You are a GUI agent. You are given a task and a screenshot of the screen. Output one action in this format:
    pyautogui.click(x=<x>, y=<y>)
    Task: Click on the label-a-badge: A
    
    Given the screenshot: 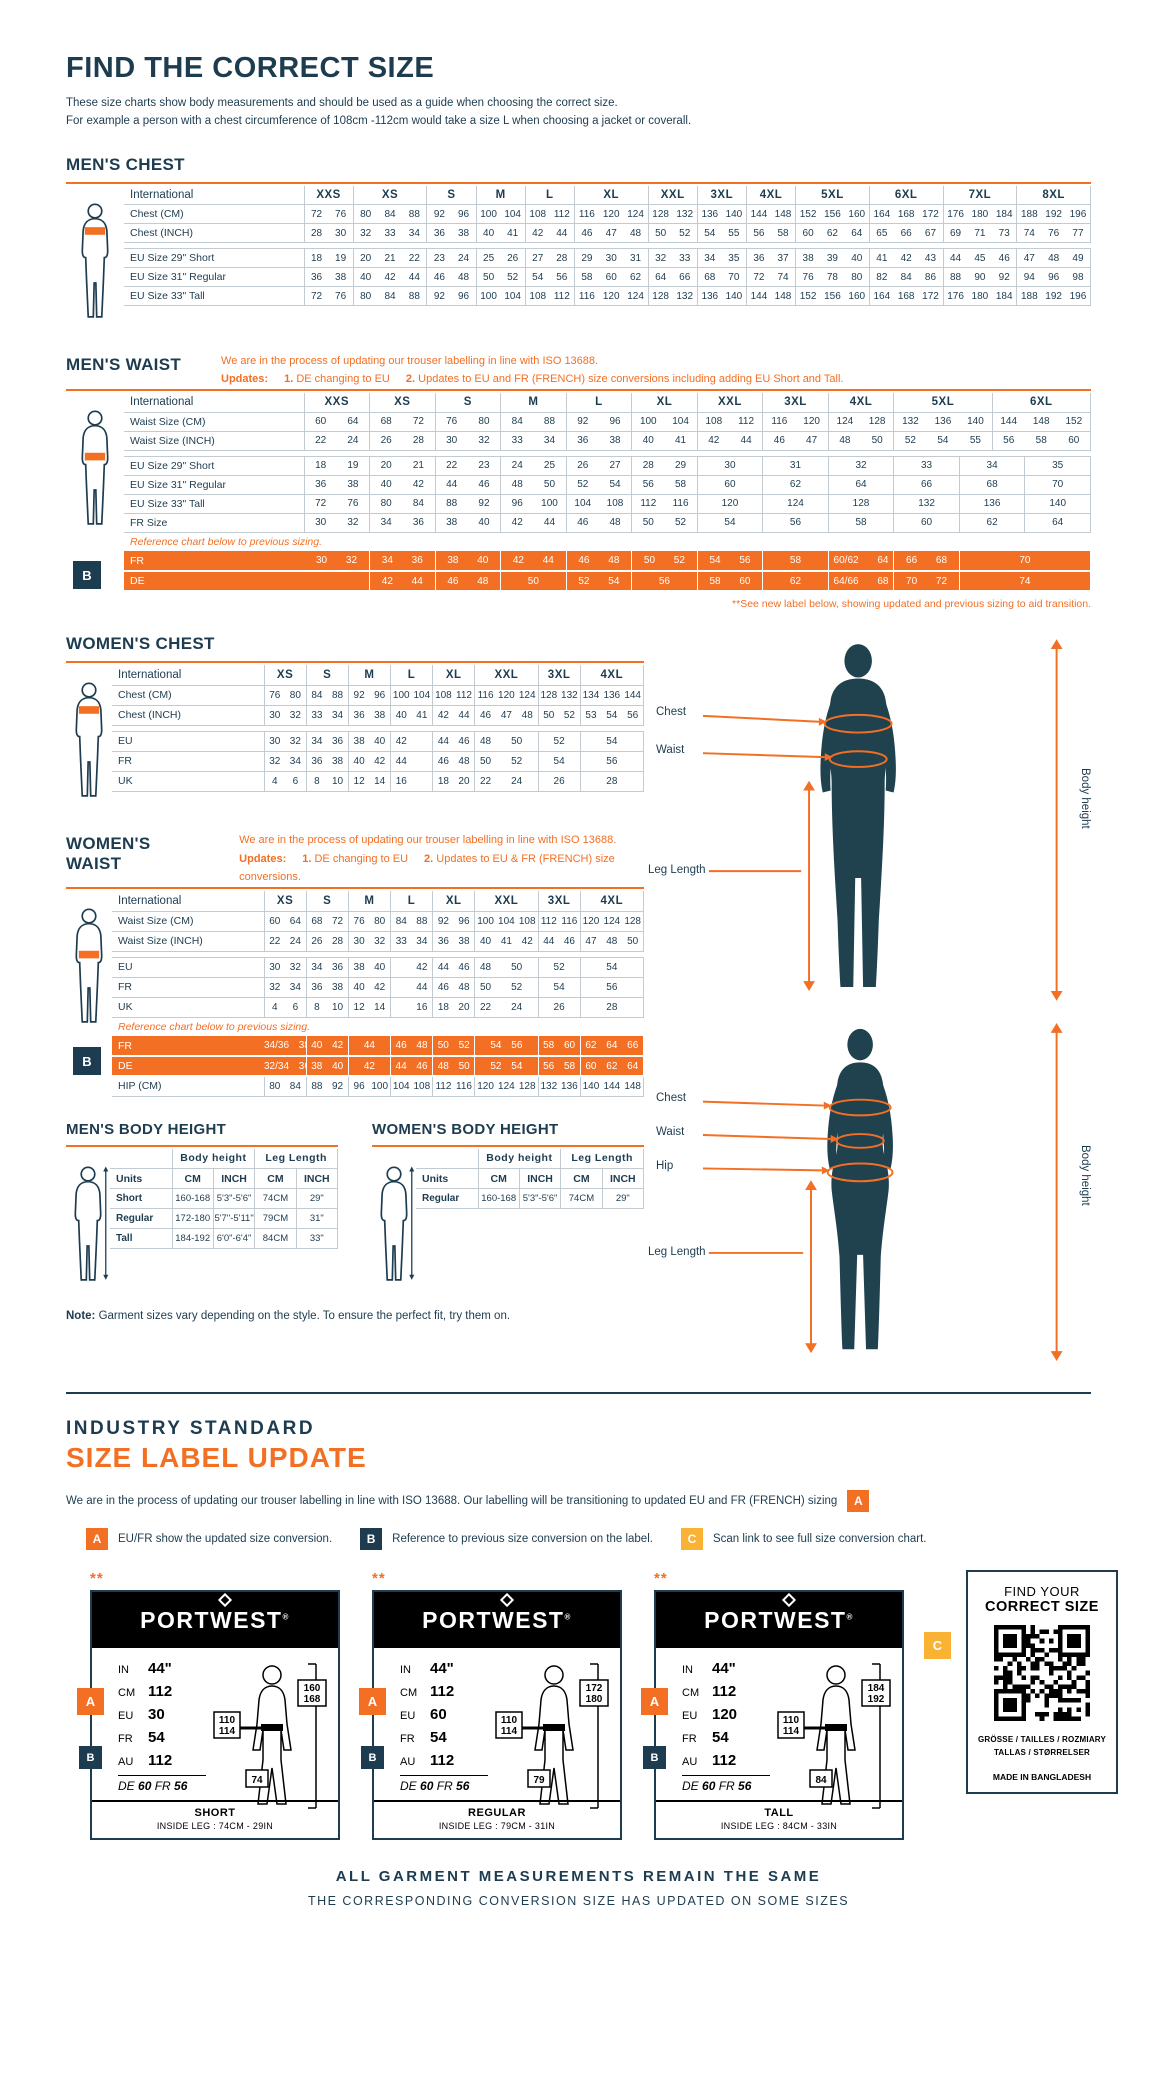 What is the action you would take?
    pyautogui.click(x=90, y=1701)
    